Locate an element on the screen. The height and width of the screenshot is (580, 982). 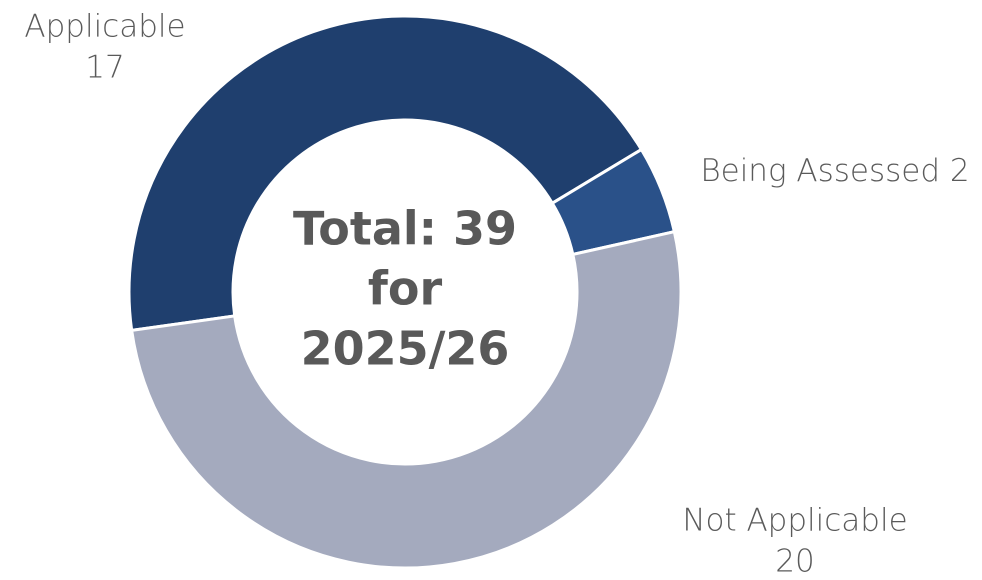
slice-value: 20 is located at coordinates (794, 562).